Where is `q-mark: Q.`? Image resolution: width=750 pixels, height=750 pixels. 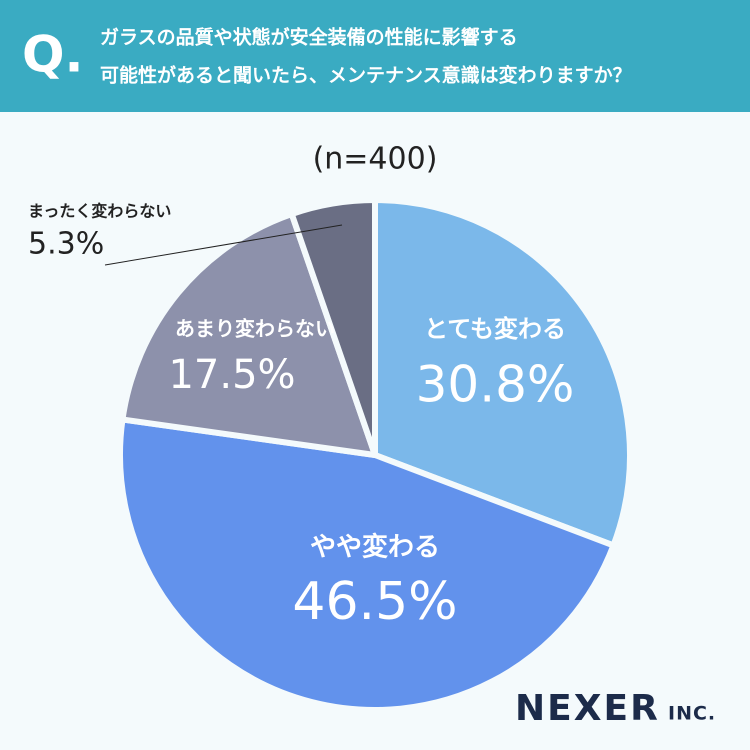 q-mark: Q. is located at coordinates (53, 55).